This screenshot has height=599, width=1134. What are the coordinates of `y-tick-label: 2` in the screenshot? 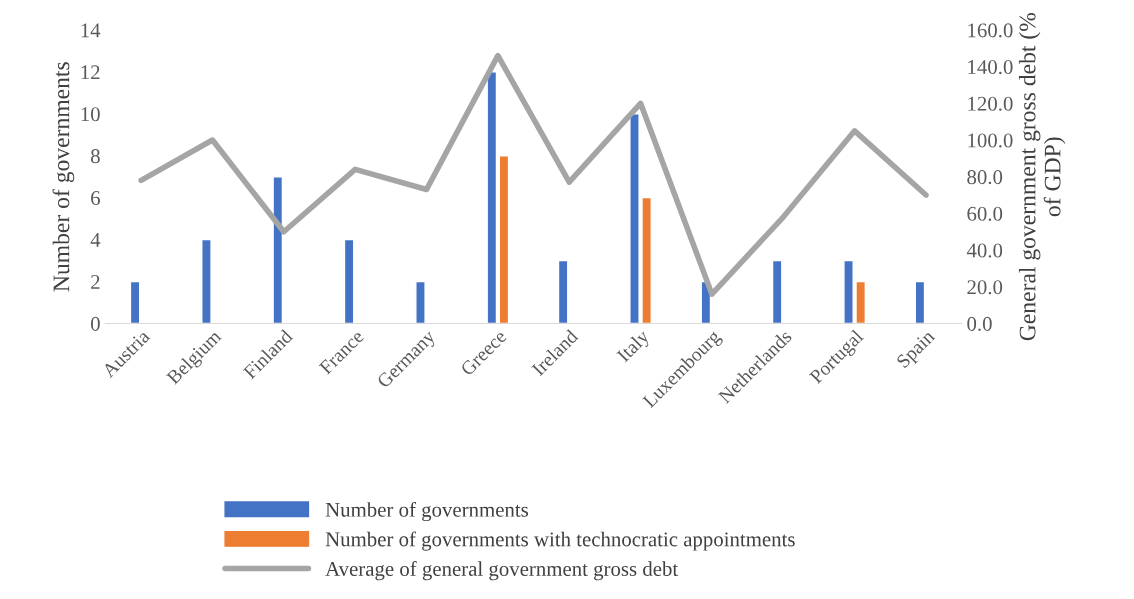 It's located at (95, 281).